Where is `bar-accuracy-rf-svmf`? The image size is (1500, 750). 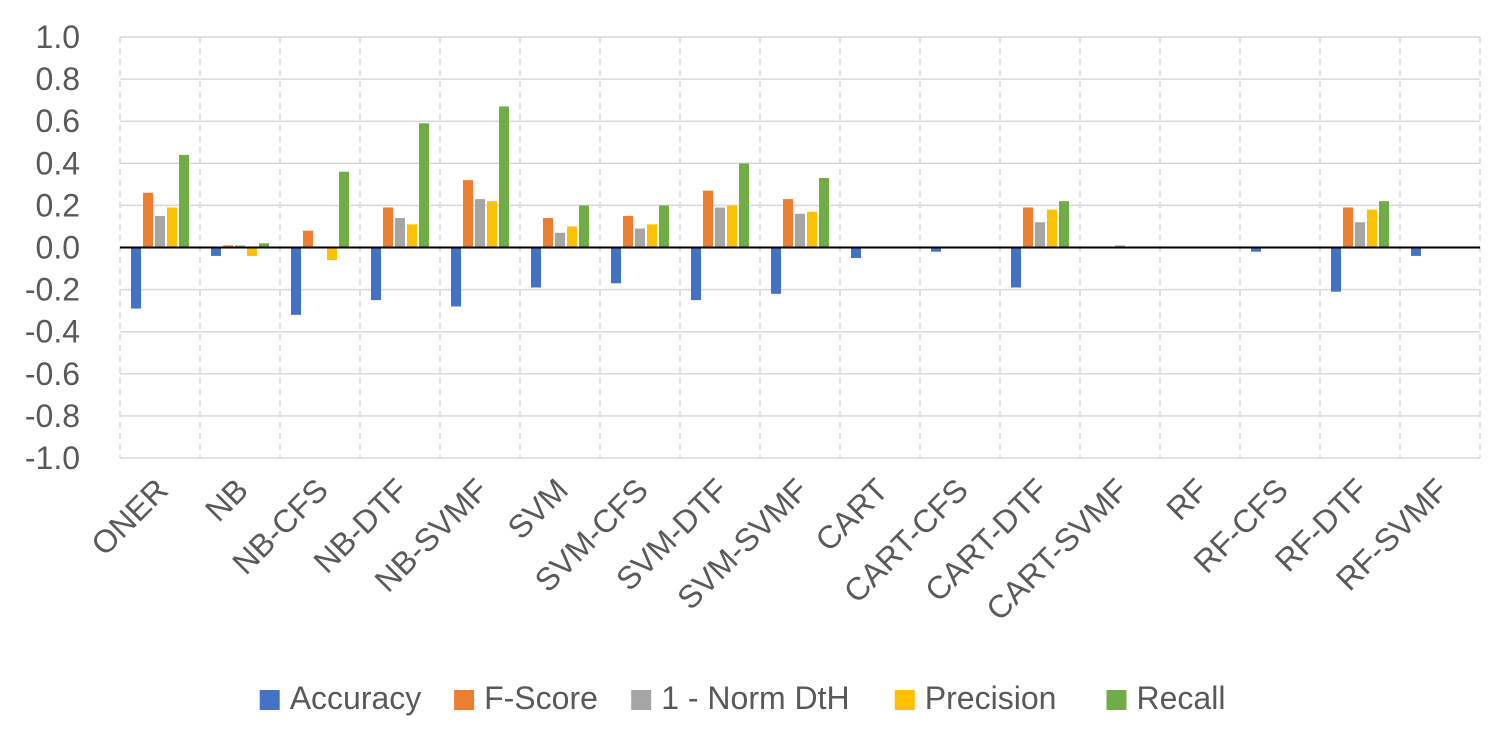 bar-accuracy-rf-svmf is located at coordinates (1416, 251).